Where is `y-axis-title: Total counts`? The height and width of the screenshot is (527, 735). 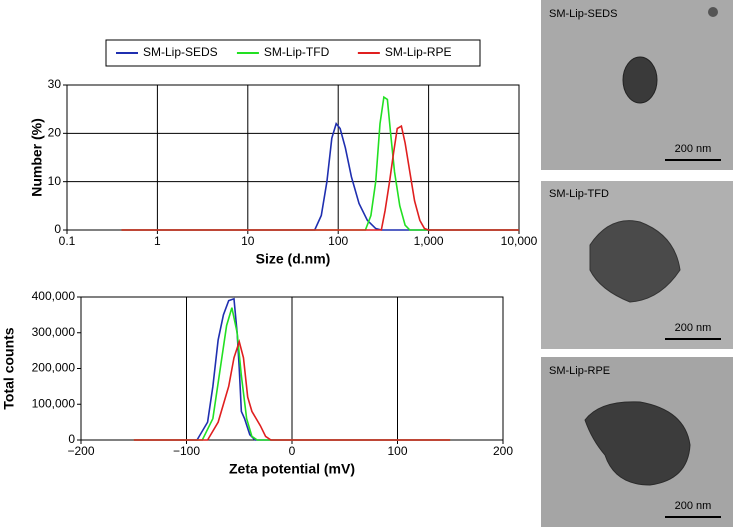 y-axis-title: Total counts is located at coordinates (9, 368).